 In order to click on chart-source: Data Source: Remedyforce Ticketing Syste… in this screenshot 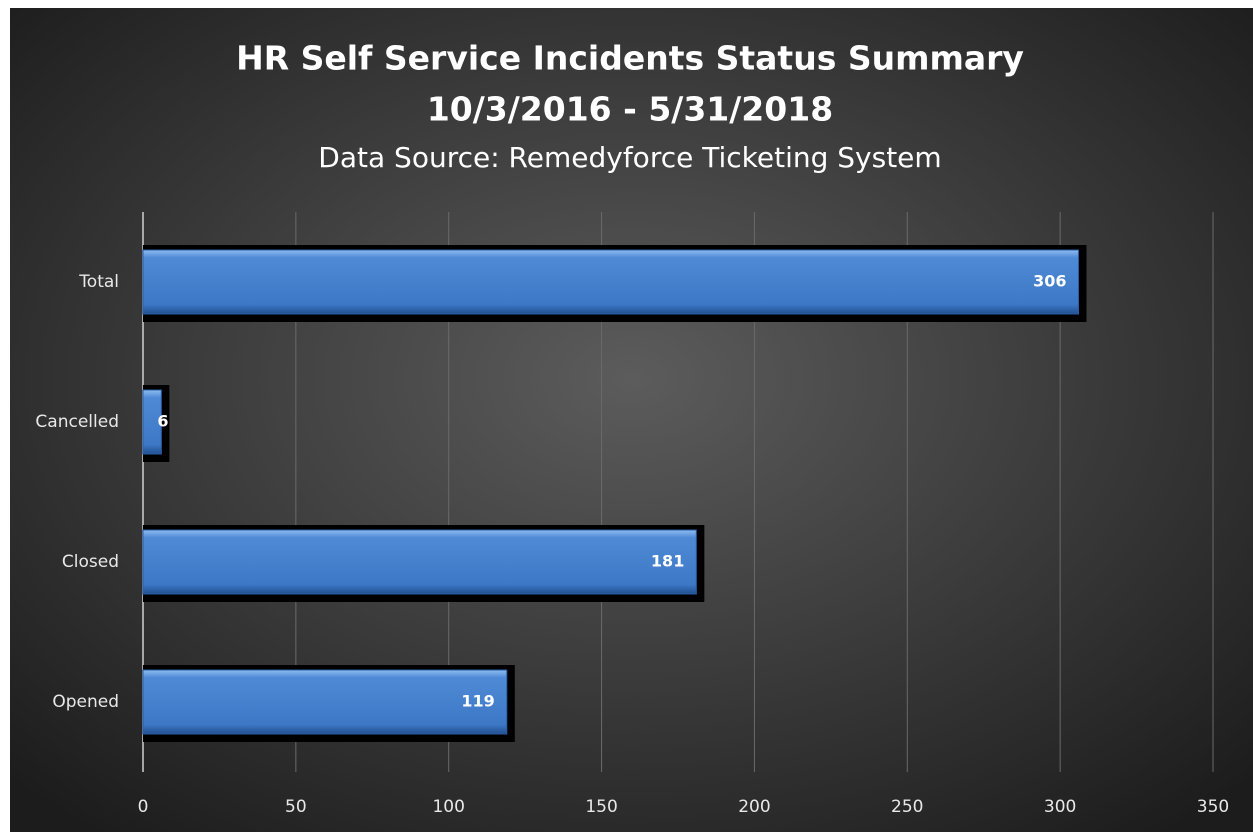, I will do `click(629, 157)`.